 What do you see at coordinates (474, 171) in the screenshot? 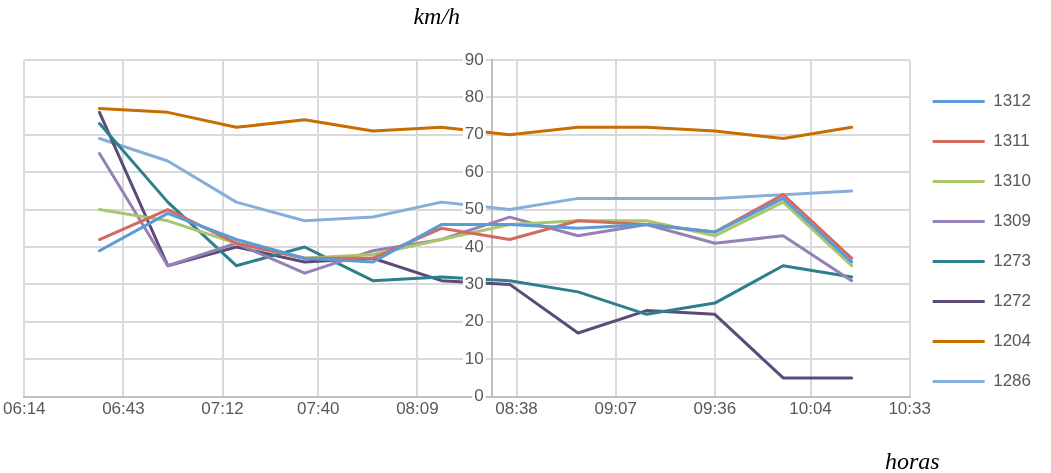
I see `y-tick-label: 60` at bounding box center [474, 171].